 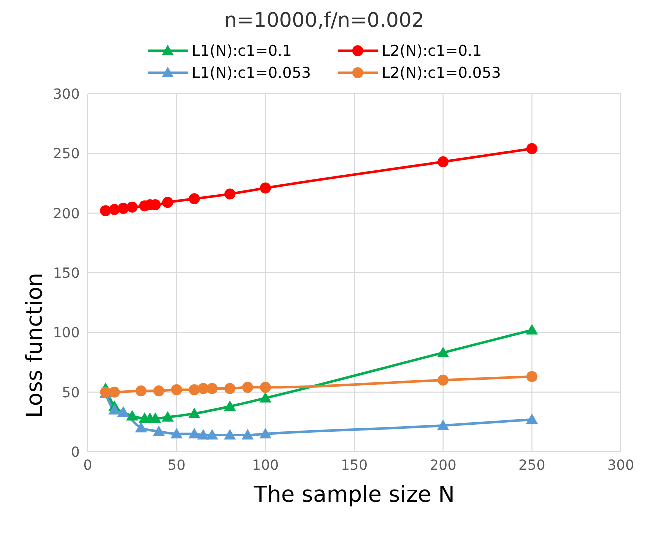 What do you see at coordinates (252, 73) in the screenshot?
I see `legend-label: L1(N):c1=0.053` at bounding box center [252, 73].